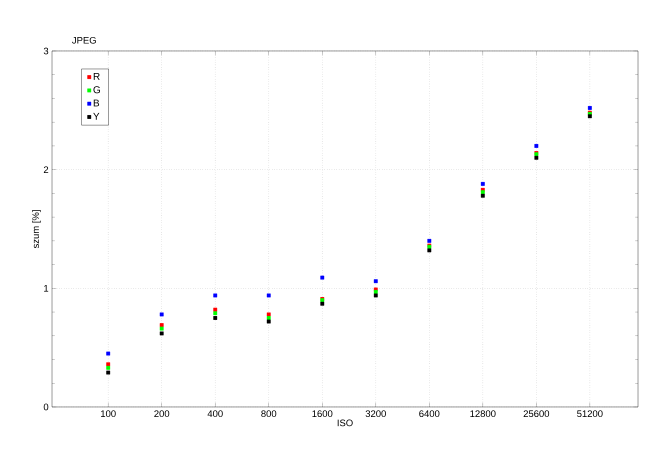  I want to click on x-tick-label: 100, so click(108, 414).